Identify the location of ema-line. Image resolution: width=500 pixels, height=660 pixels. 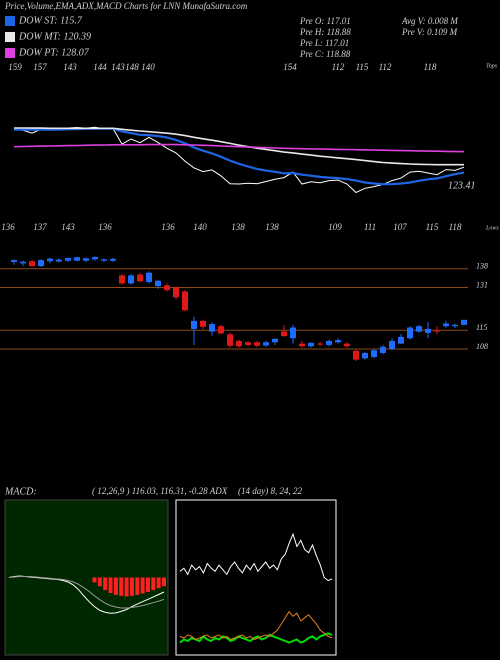
(238, 148).